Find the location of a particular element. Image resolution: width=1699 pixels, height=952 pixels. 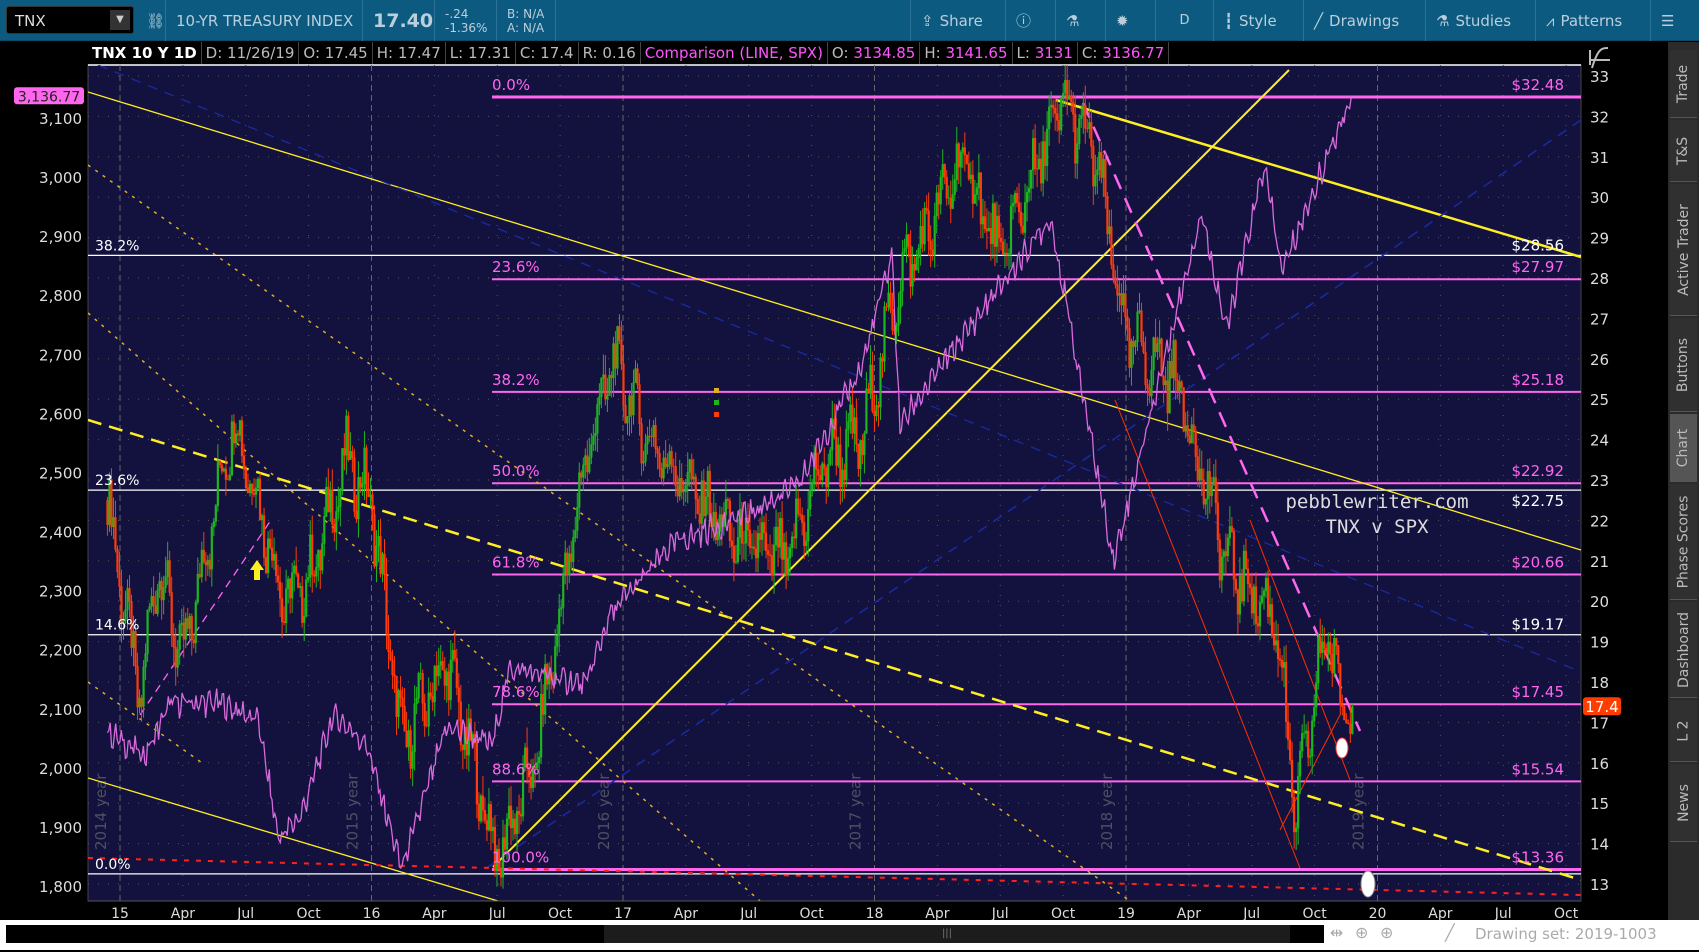

right-axis-label: 32 is located at coordinates (1599, 117).